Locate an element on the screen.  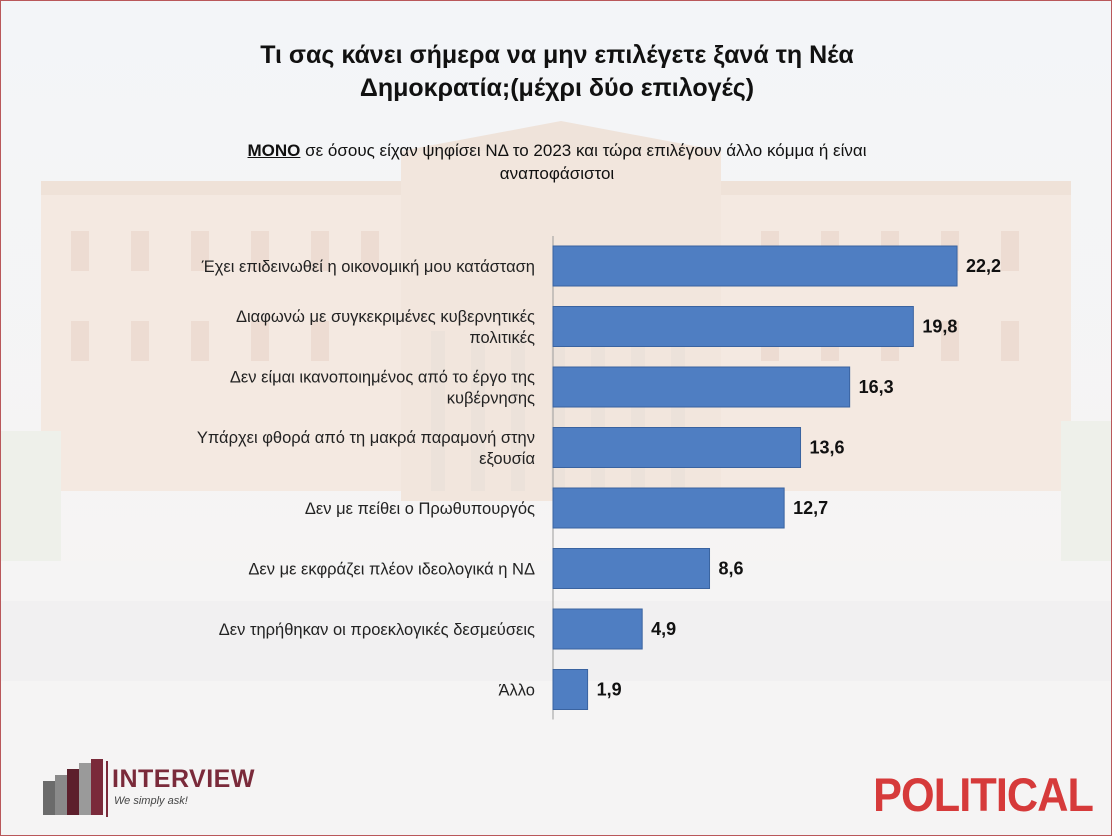
value-label-8: 1,9 is located at coordinates (609, 690).